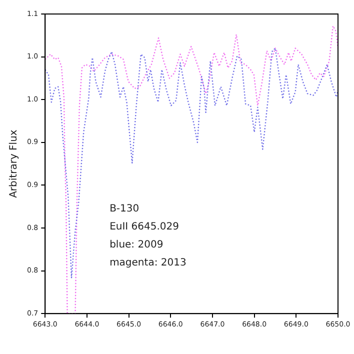  Describe the element at coordinates (145, 227) in the screenshot. I see `annotation: EuII 6645.029` at that location.